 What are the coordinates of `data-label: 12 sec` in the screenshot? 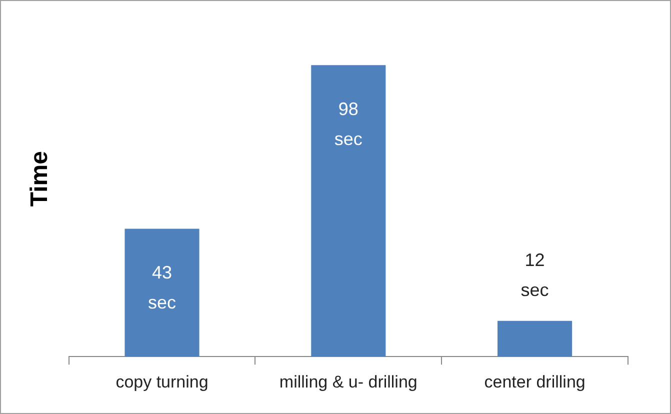 It's located at (534, 275).